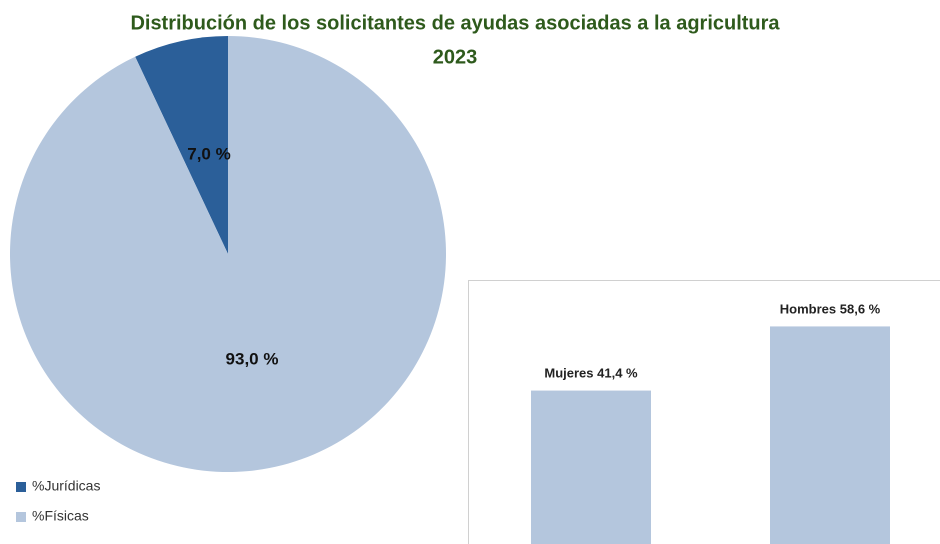 This screenshot has width=940, height=544. Describe the element at coordinates (252, 358) in the screenshot. I see `data-label: 93,0 %` at that location.